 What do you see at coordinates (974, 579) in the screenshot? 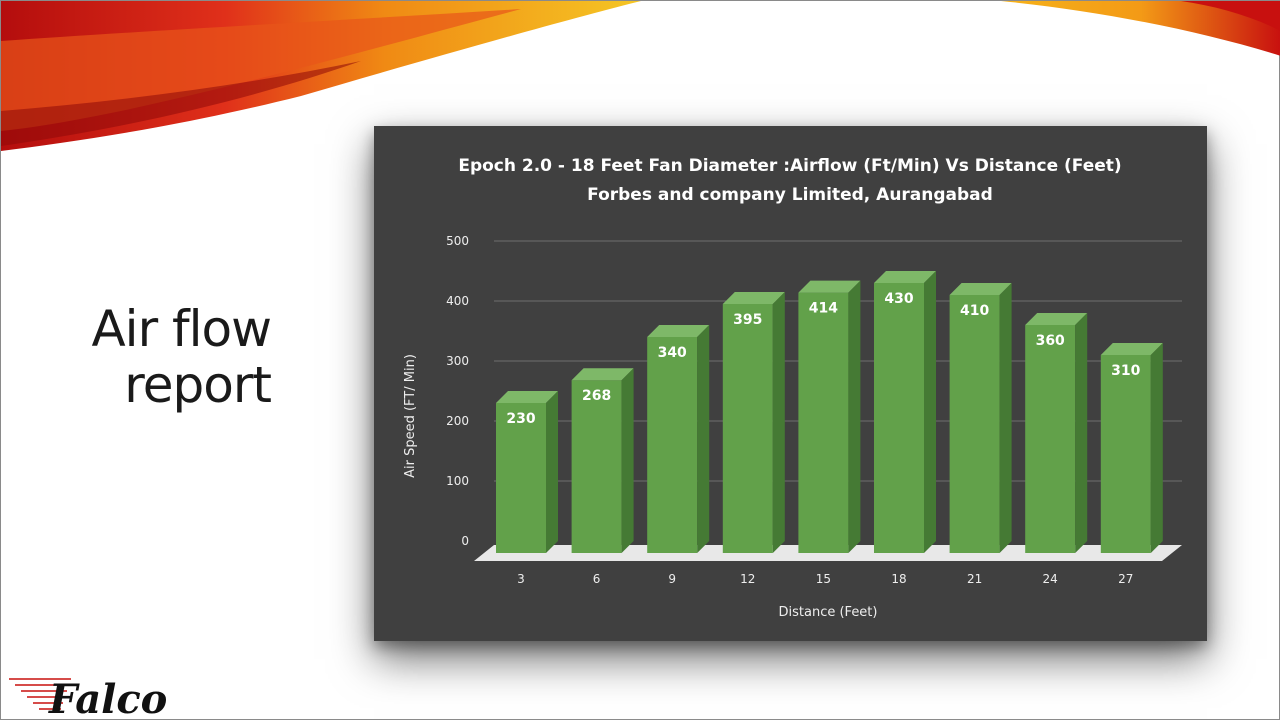
I see `x-tick-label: 21` at bounding box center [974, 579].